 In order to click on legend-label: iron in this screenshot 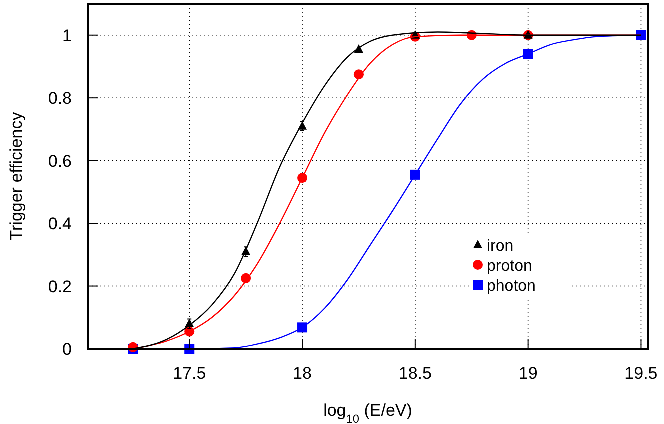, I will do `click(500, 246)`.